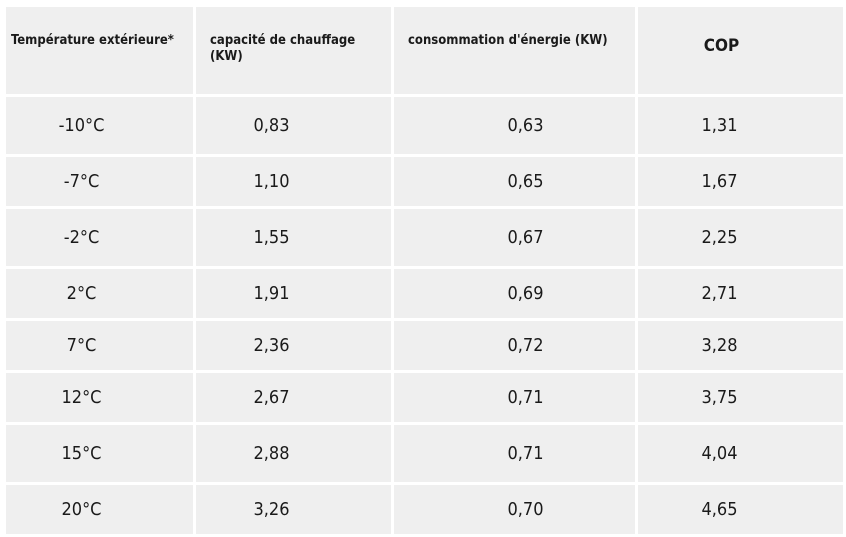 This screenshot has height=537, width=846. Describe the element at coordinates (740, 509) in the screenshot. I see `cell-cop: 4,65` at that location.